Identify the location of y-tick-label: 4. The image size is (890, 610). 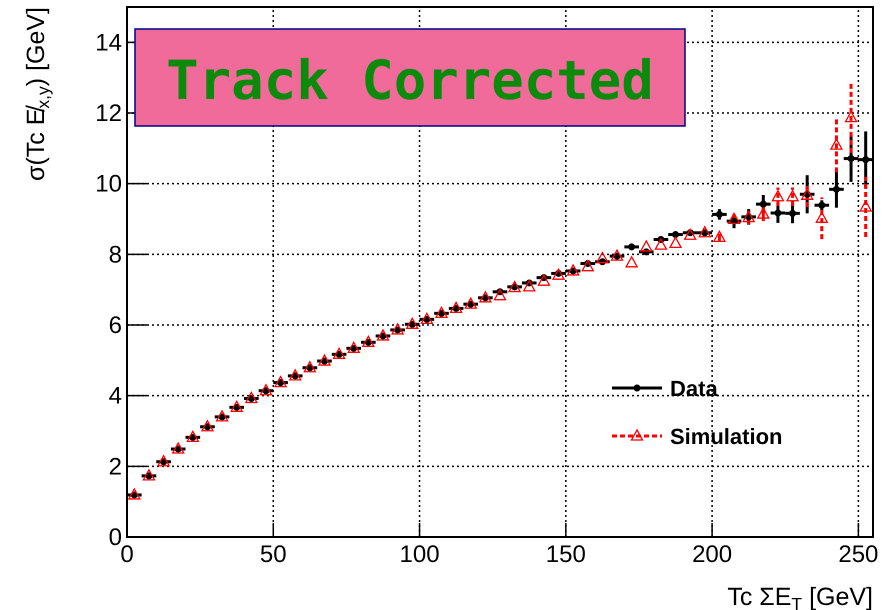
(115, 396).